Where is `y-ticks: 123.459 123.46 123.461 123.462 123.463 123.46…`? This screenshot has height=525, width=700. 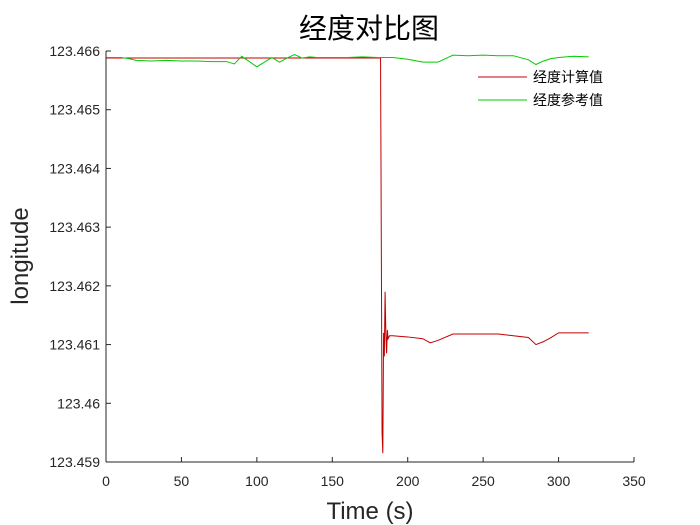 y-ticks: 123.459 123.46 123.461 123.462 123.463 123.46… is located at coordinates (80, 256).